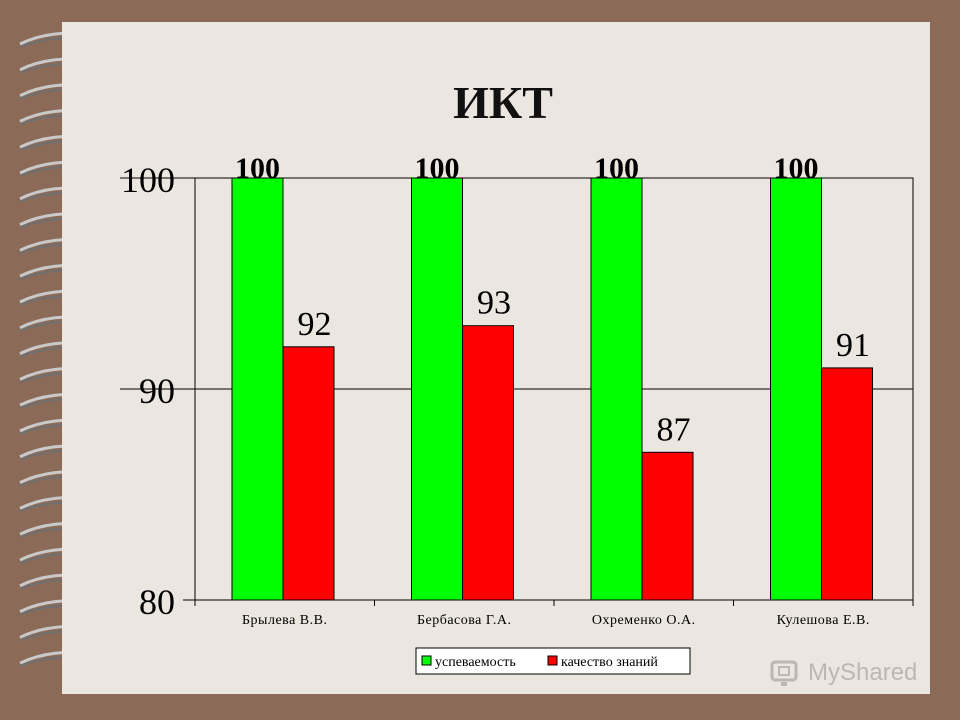  What do you see at coordinates (853, 345) in the screenshot?
I see `data-label: 91` at bounding box center [853, 345].